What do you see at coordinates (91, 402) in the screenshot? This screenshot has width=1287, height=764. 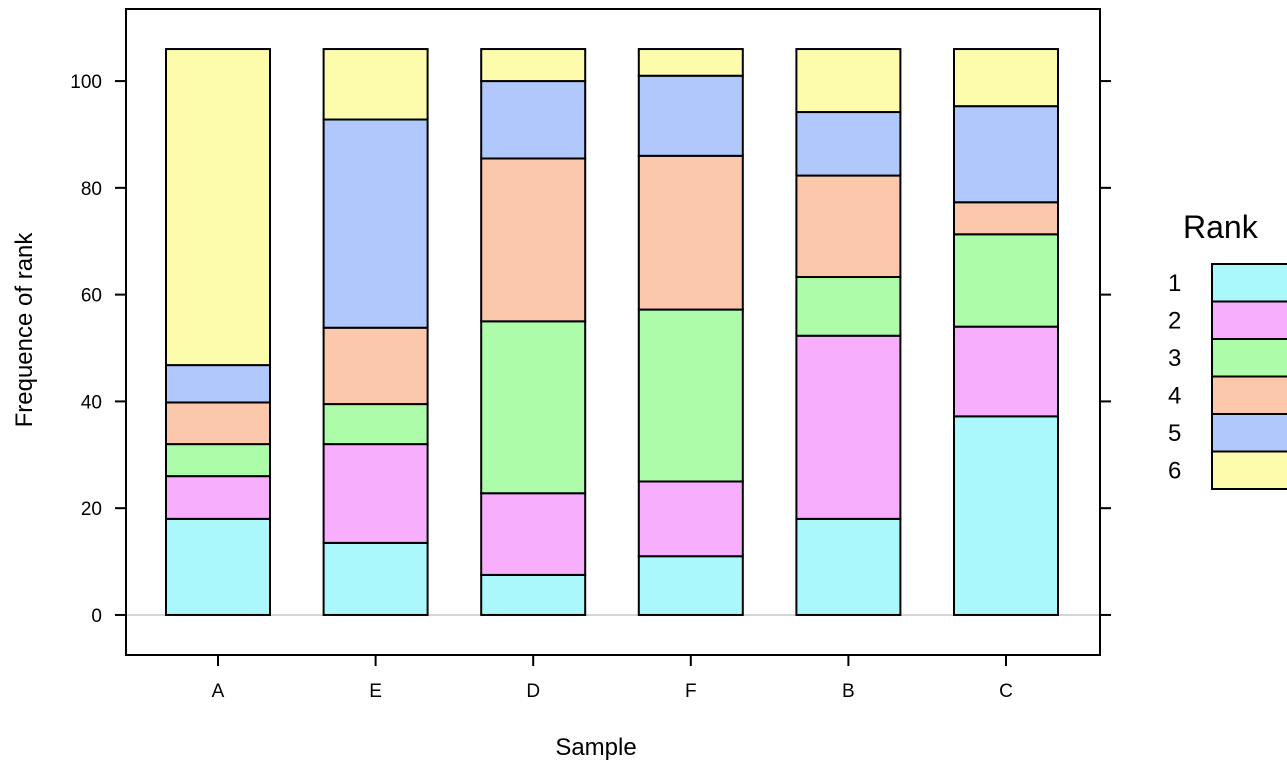 I see `y-tick-label: 40` at bounding box center [91, 402].